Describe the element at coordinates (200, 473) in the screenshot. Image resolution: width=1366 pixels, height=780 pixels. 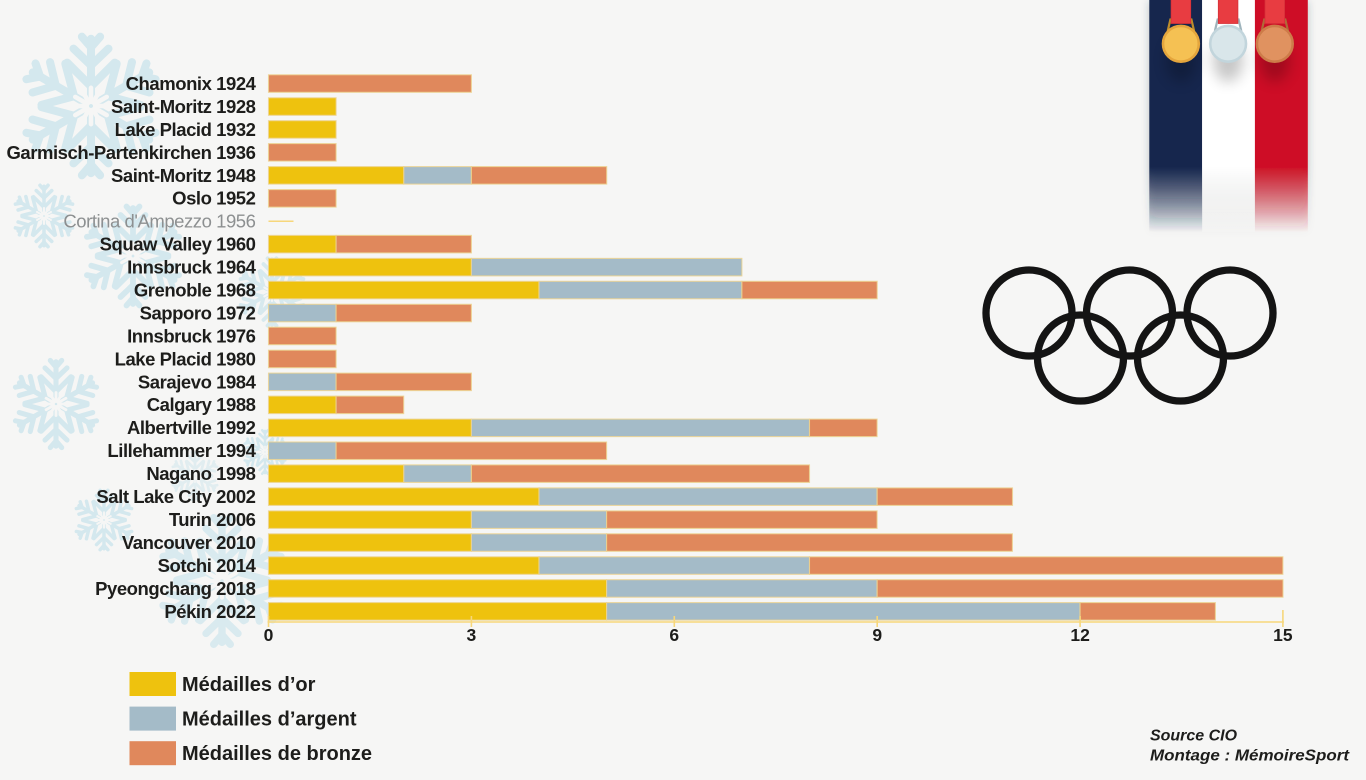
I see `svg-text: Nagano 1998` at that location.